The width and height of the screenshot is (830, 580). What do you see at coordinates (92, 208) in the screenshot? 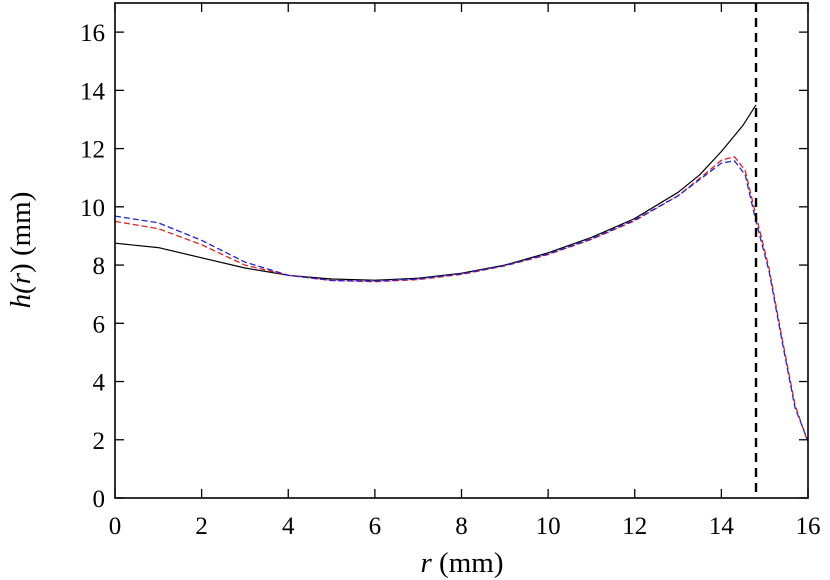
I see `y-tick-label: 10` at bounding box center [92, 208].